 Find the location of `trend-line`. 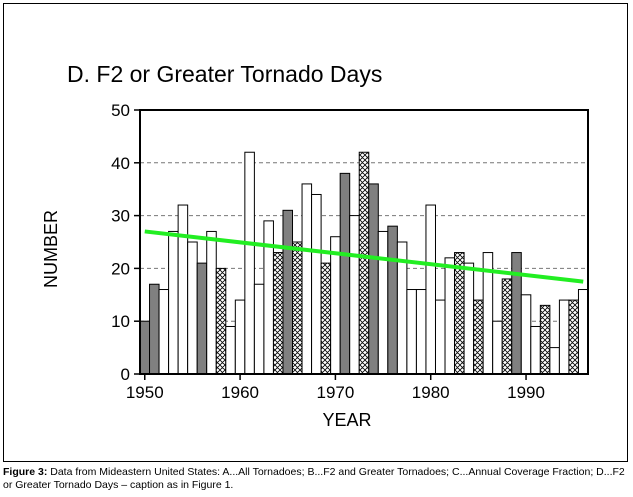

trend-line is located at coordinates (364, 256).